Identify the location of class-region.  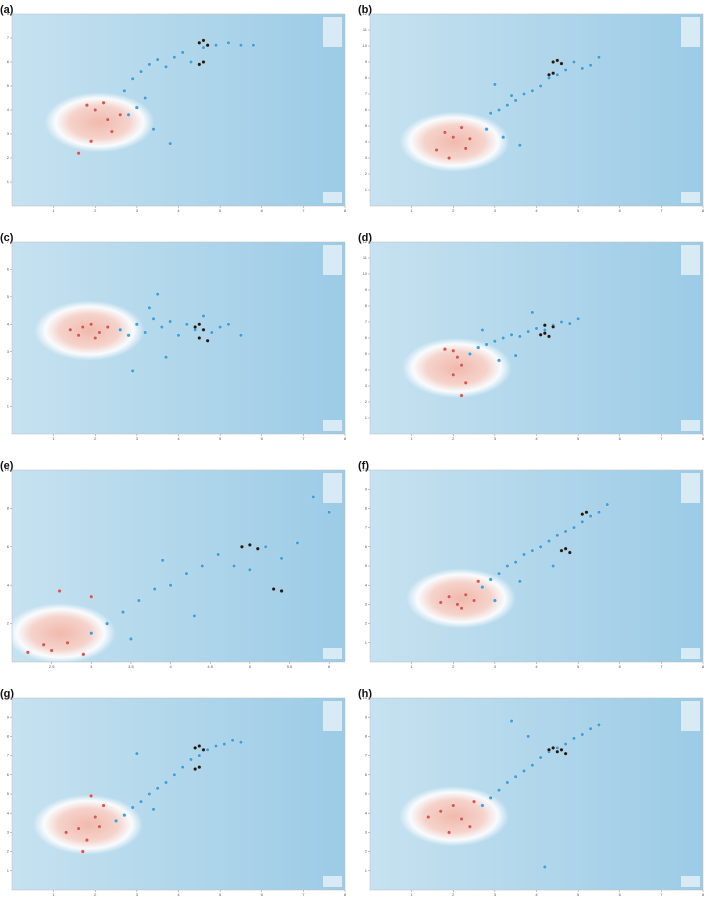
(456, 367).